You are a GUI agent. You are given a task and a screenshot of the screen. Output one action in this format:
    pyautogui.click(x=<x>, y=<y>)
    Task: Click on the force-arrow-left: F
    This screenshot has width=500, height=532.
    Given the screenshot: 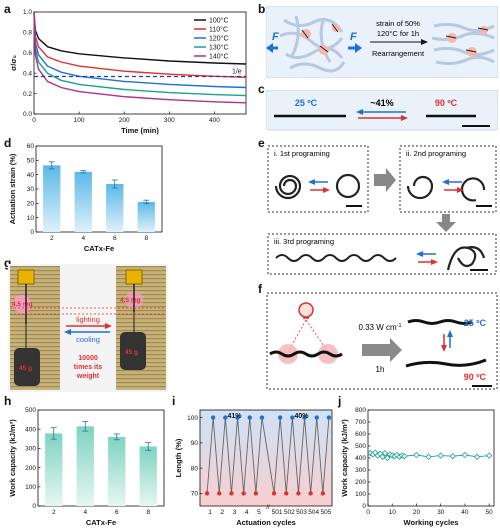 What is the action you would take?
    pyautogui.click(x=272, y=42)
    